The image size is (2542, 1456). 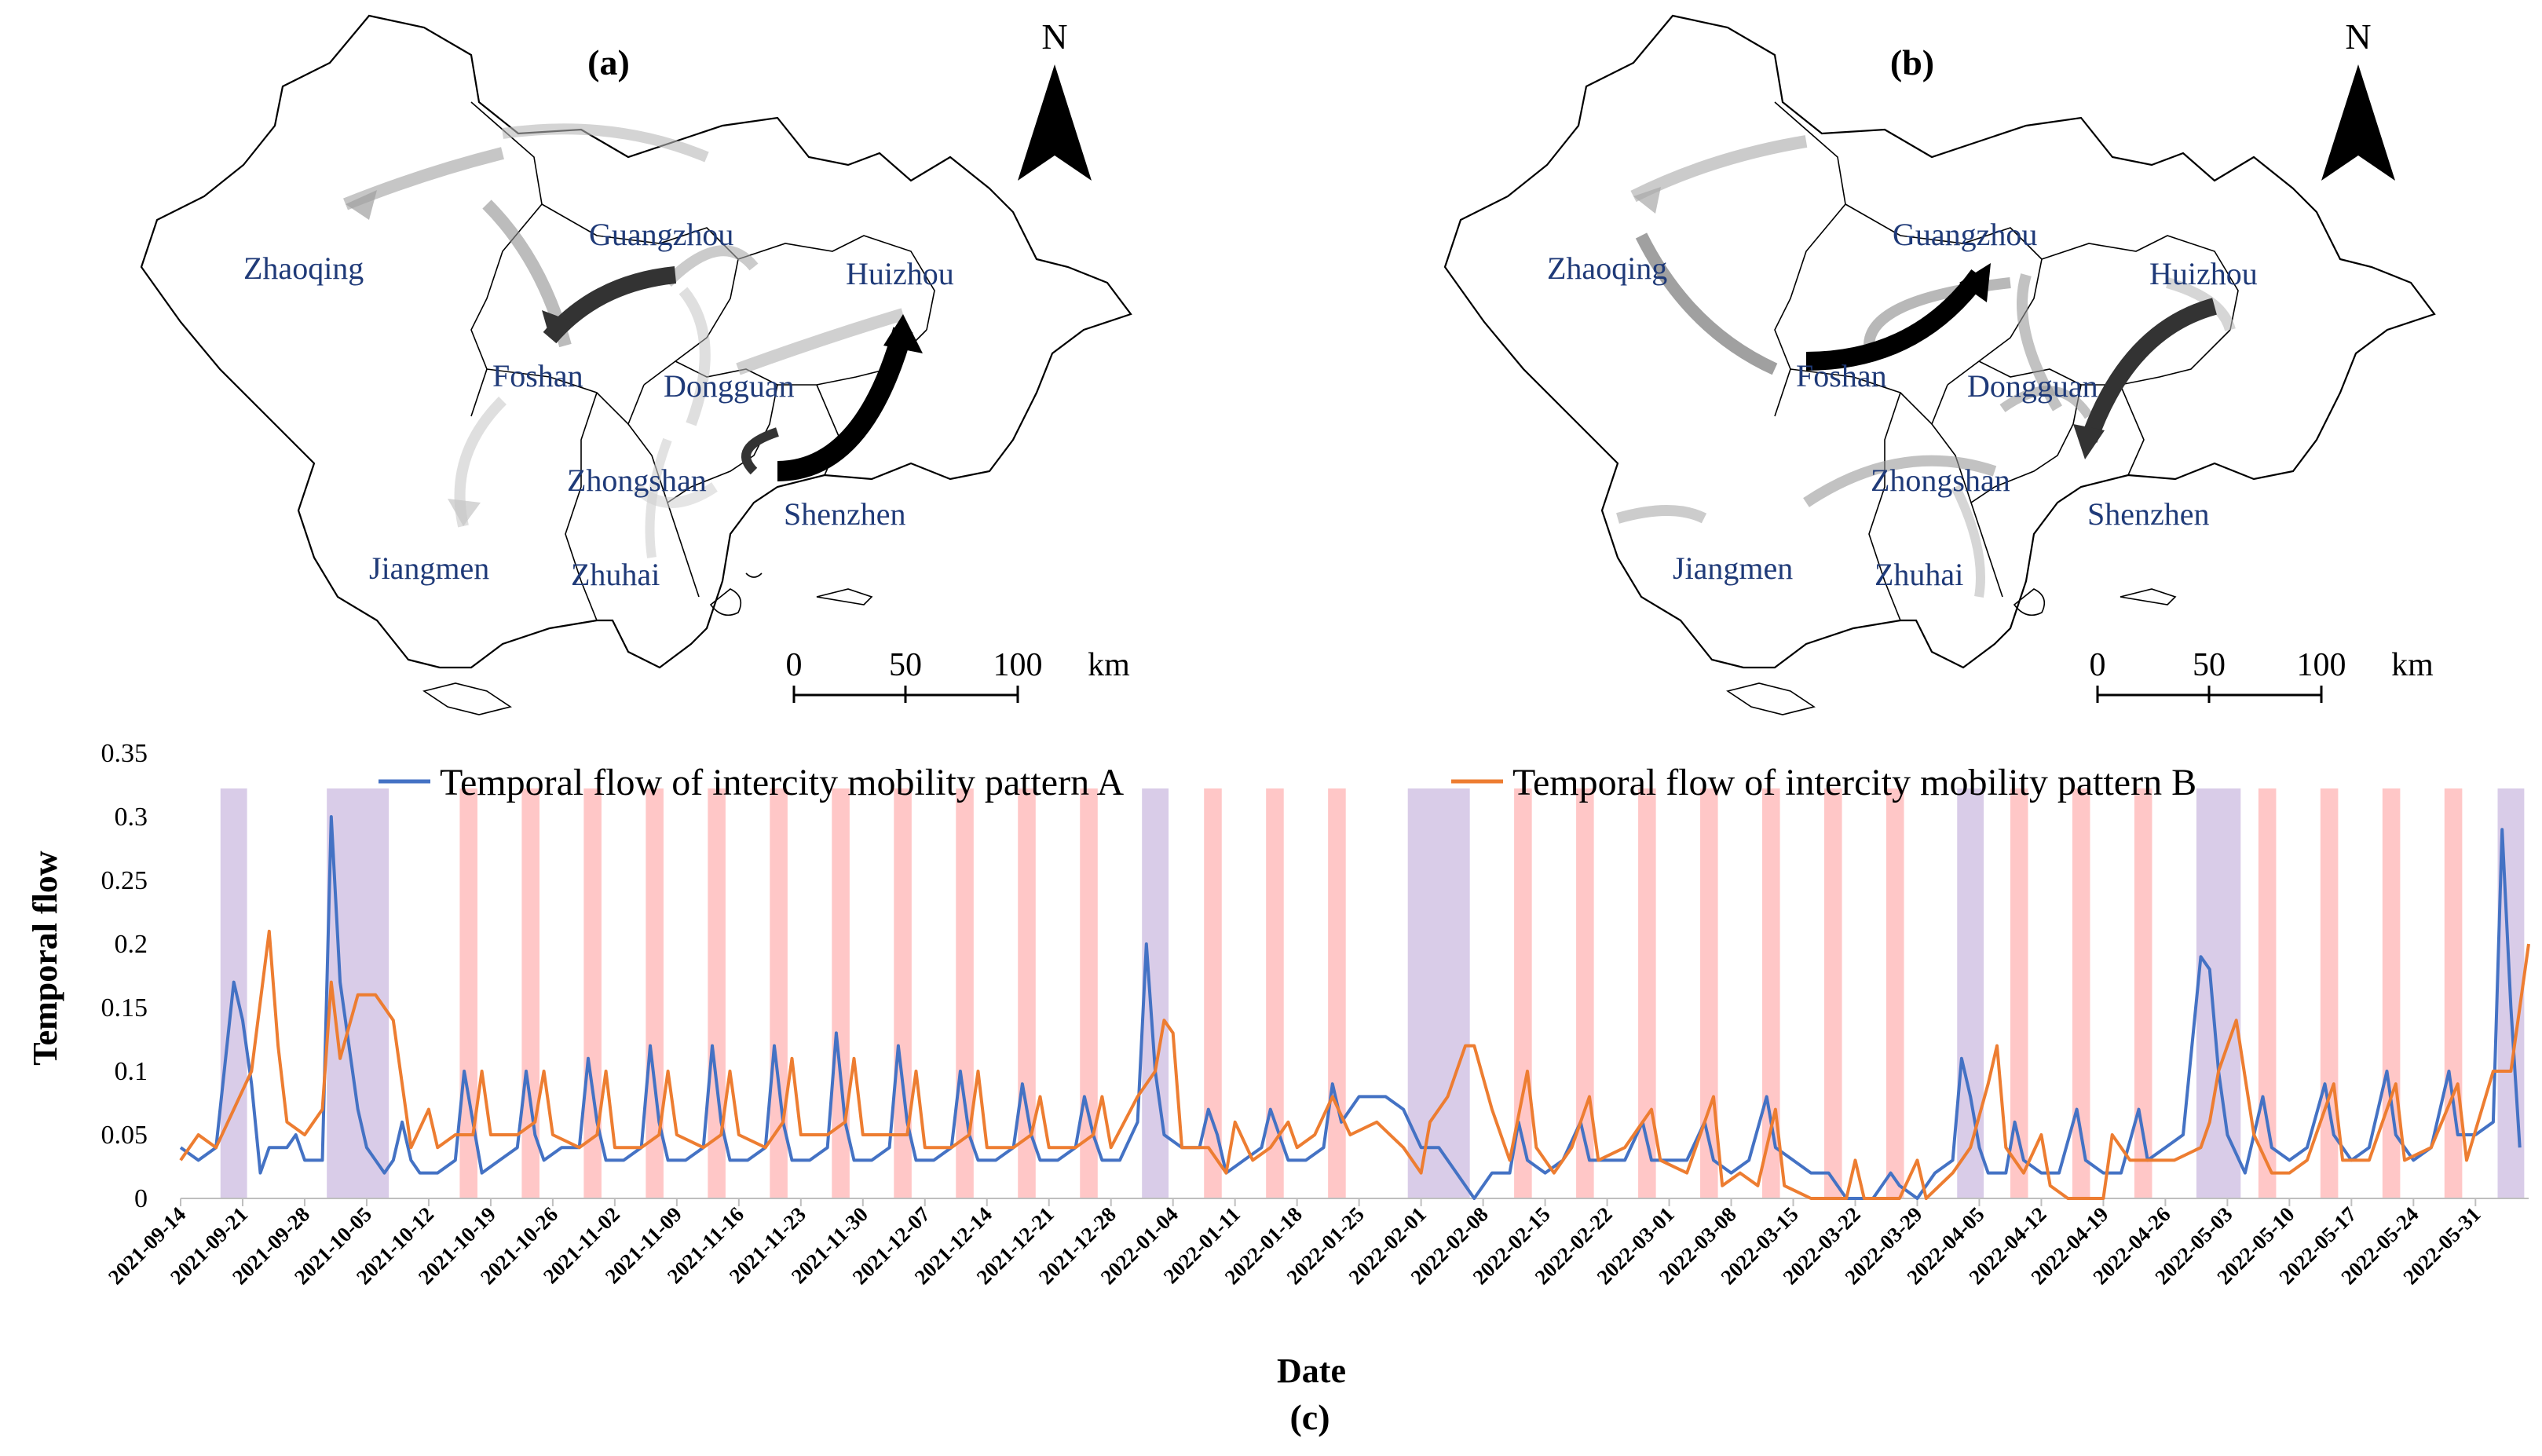 What do you see at coordinates (124, 976) in the screenshot?
I see `y-axis-ticks: 0 0.05 0.1 0.15 0.2 0.25 0.3 0.35` at bounding box center [124, 976].